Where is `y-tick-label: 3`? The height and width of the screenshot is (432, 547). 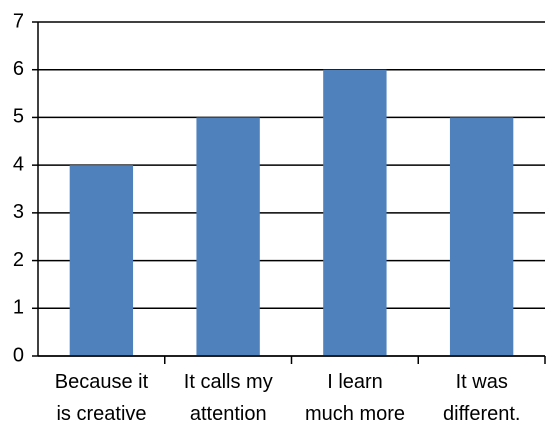
y-tick-label: 3 is located at coordinates (18, 212).